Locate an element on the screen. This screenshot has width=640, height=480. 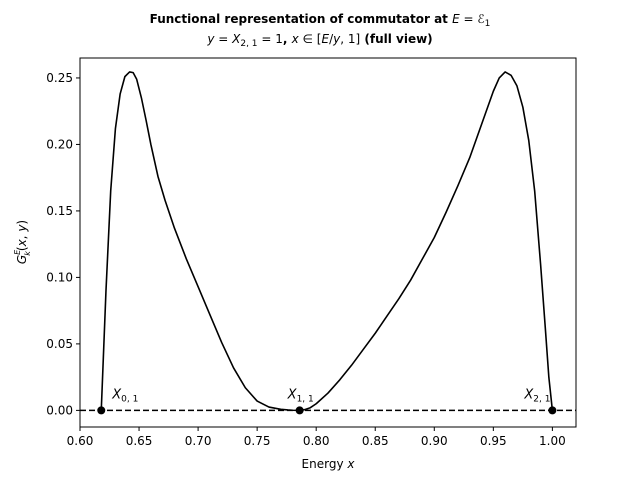
y-tick-label: 0.15 is located at coordinates (59, 211).